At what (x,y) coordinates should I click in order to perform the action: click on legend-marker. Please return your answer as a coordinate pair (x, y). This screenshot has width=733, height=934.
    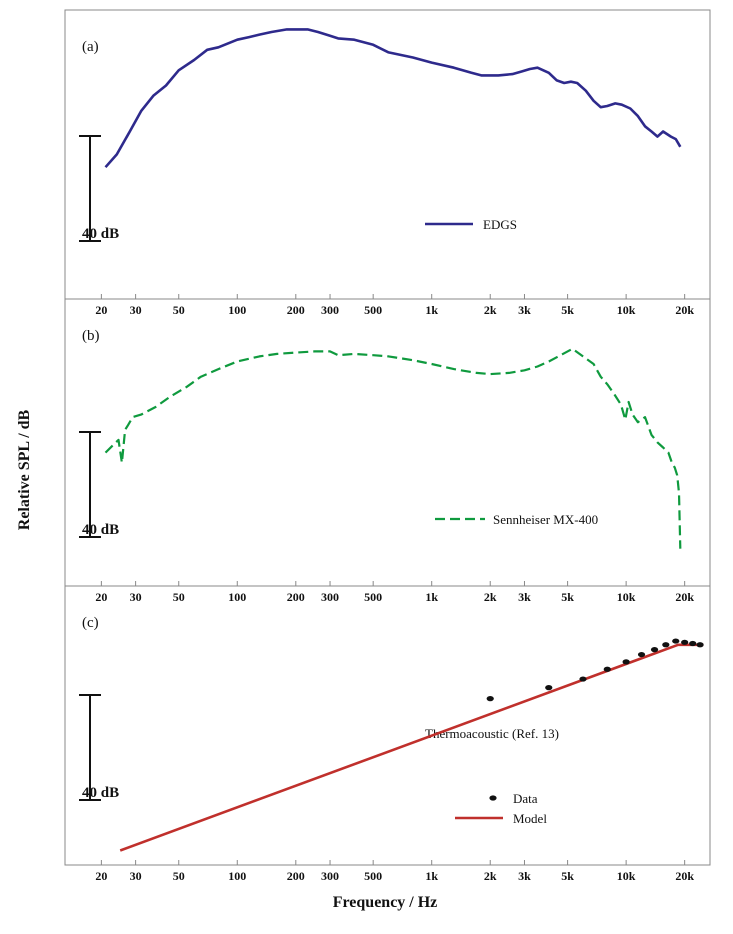
    Looking at the image, I should click on (493, 798).